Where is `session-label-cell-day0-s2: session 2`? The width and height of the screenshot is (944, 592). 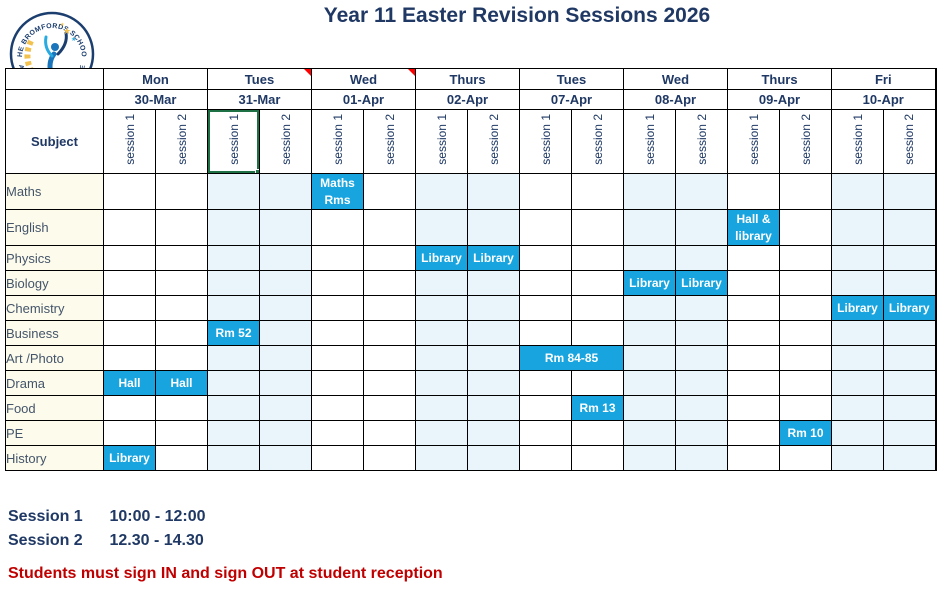
session-label-cell-day0-s2: session 2 is located at coordinates (181, 141).